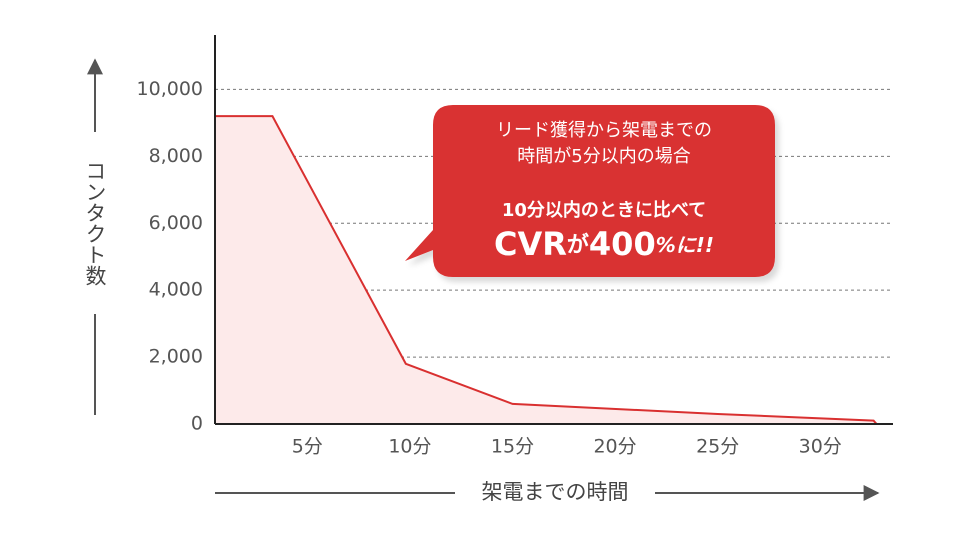  I want to click on result-part: %に!!, so click(685, 245).